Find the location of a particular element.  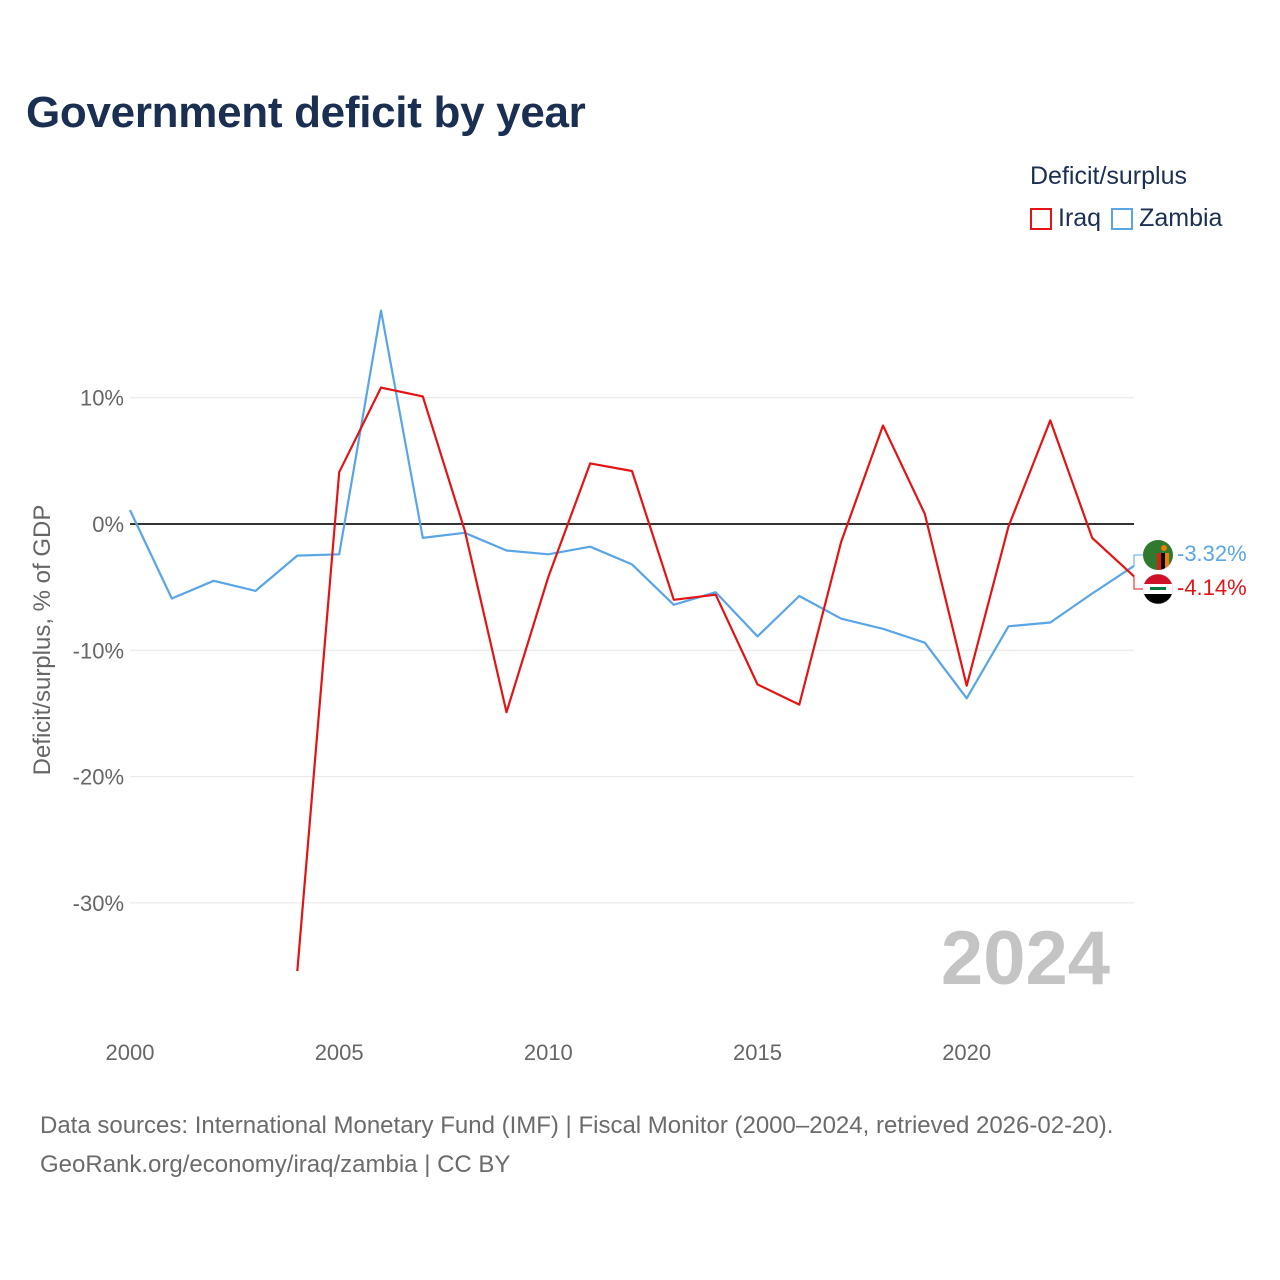

x-tick-label: 2015 is located at coordinates (757, 1052).